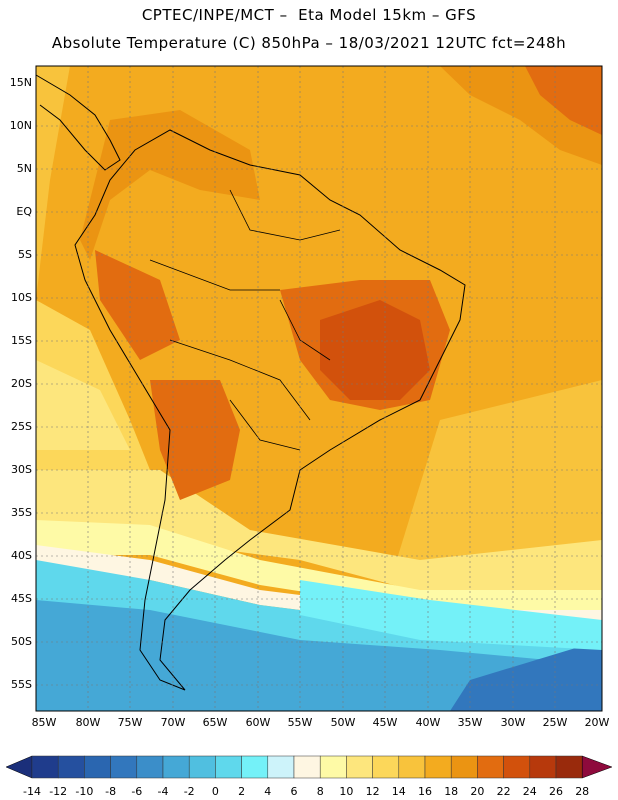 Image resolution: width=618 pixels, height=800 pixels. Describe the element at coordinates (84, 791) in the screenshot. I see `colorbar-tick-label: -10` at that location.